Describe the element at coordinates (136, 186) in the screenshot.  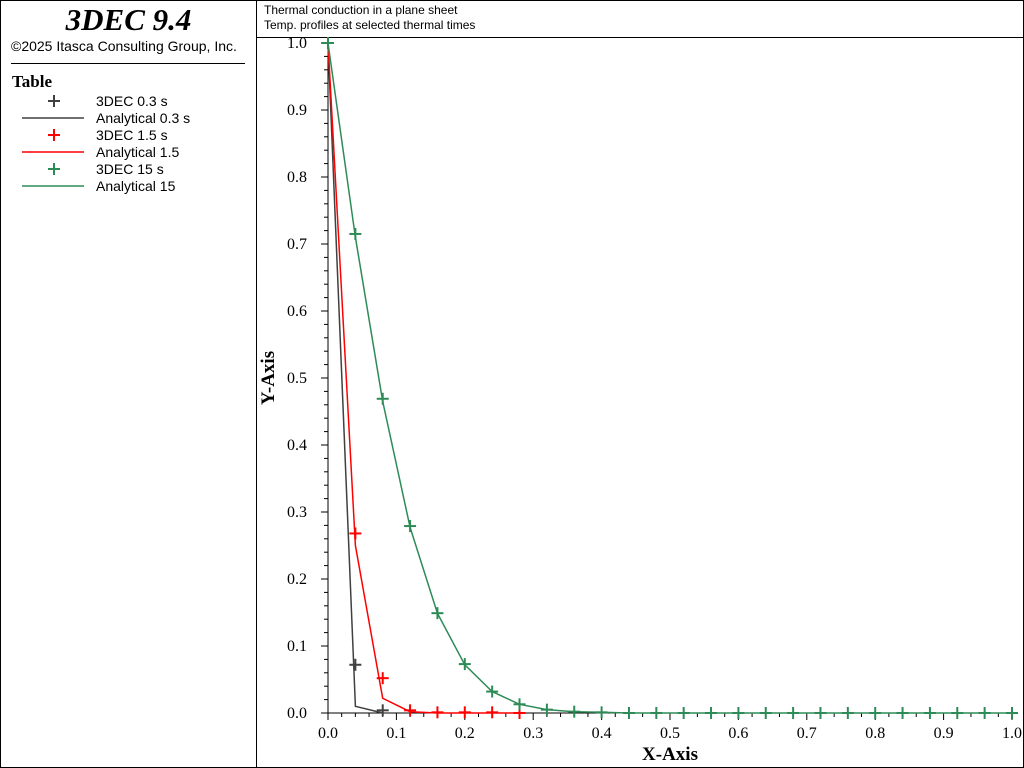
I see `legend-label: Analytical 15` at that location.